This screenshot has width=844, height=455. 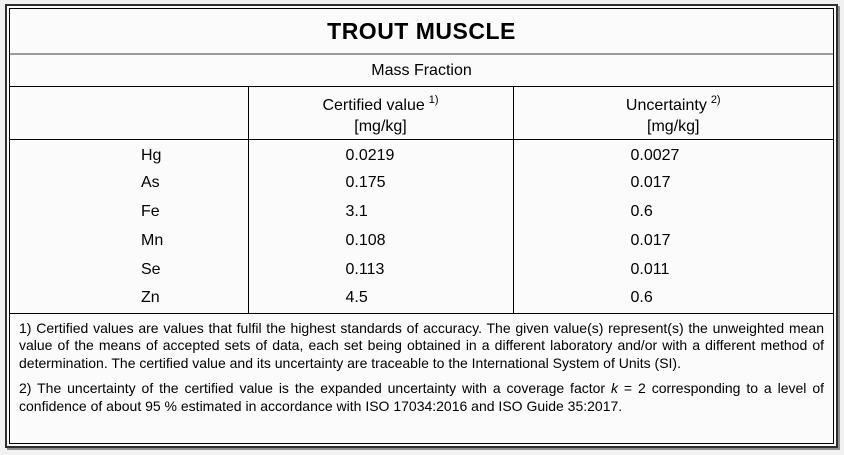 I want to click on table-row: Fe 3.1 0.6, so click(x=421, y=211).